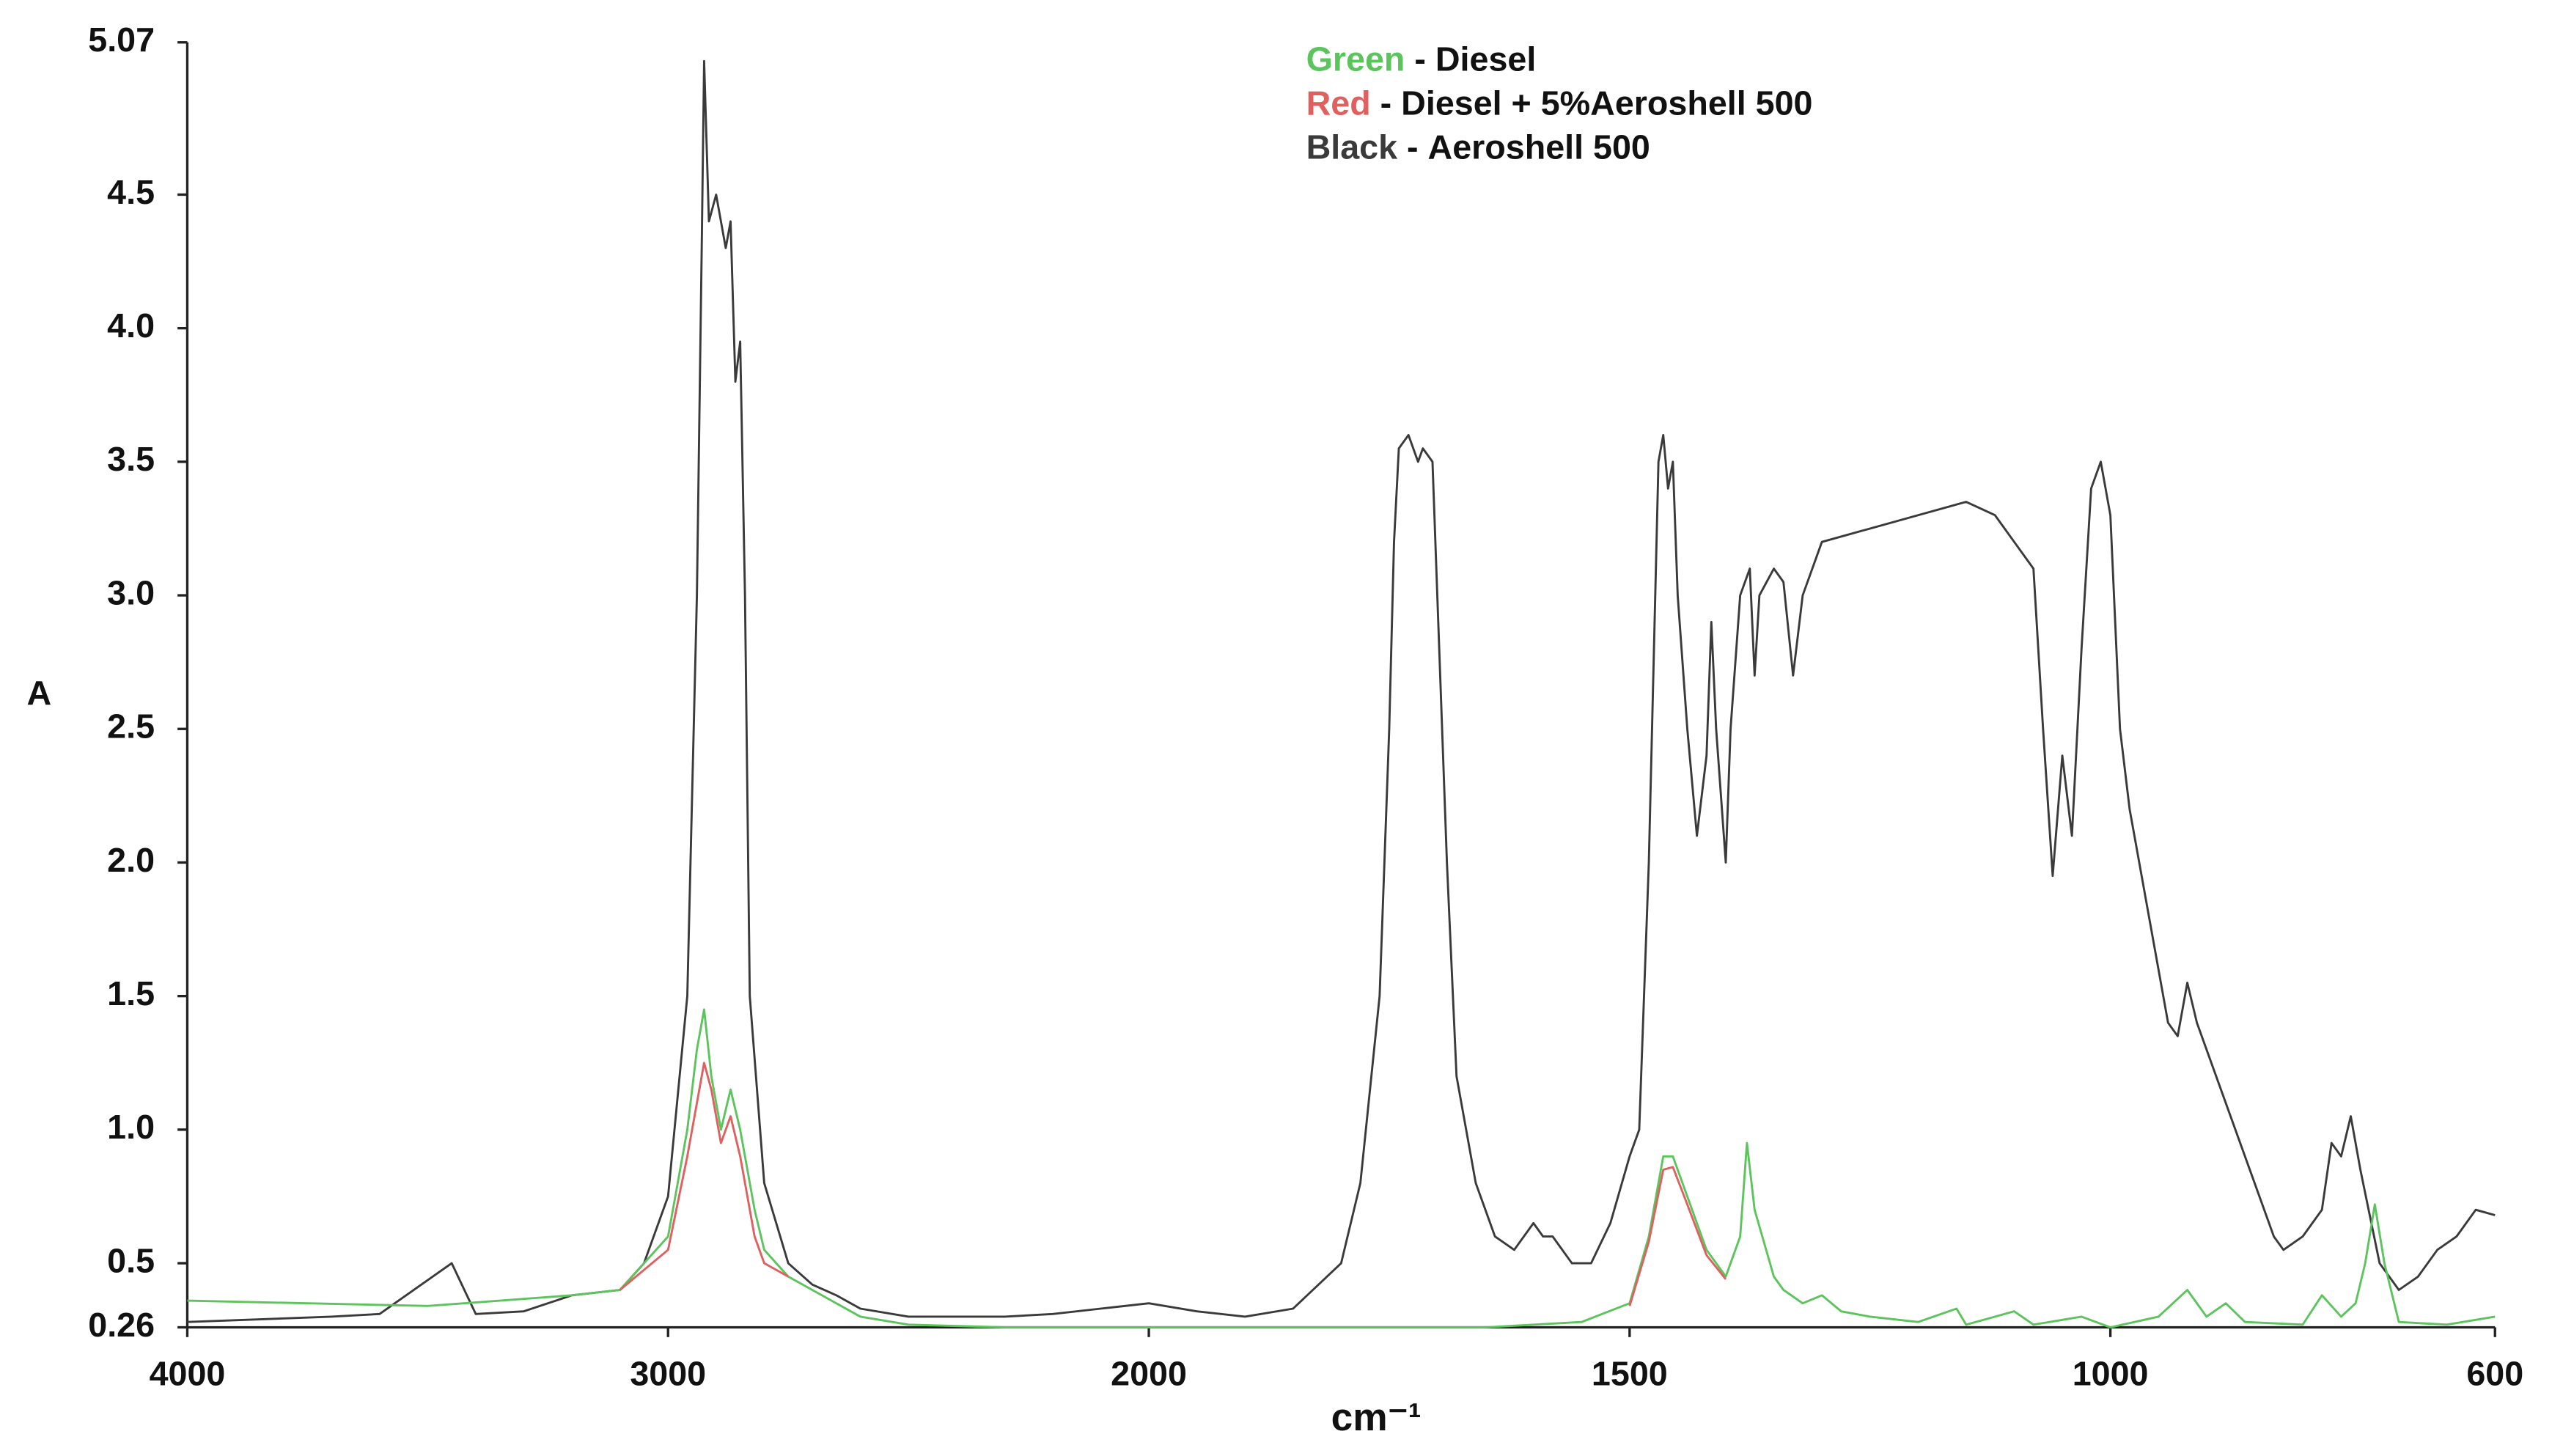 The image size is (2552, 1456). I want to click on y-tick-label: 4.5, so click(131, 192).